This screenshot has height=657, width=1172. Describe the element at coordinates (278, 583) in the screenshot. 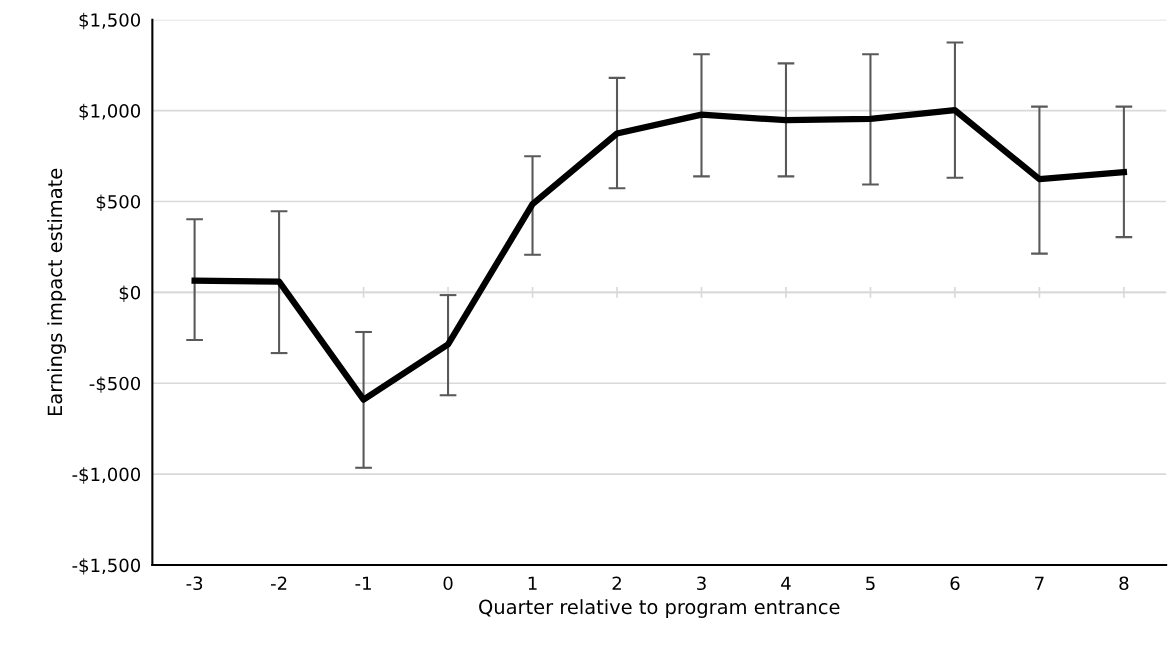

I see `x-tick-label: -2` at that location.